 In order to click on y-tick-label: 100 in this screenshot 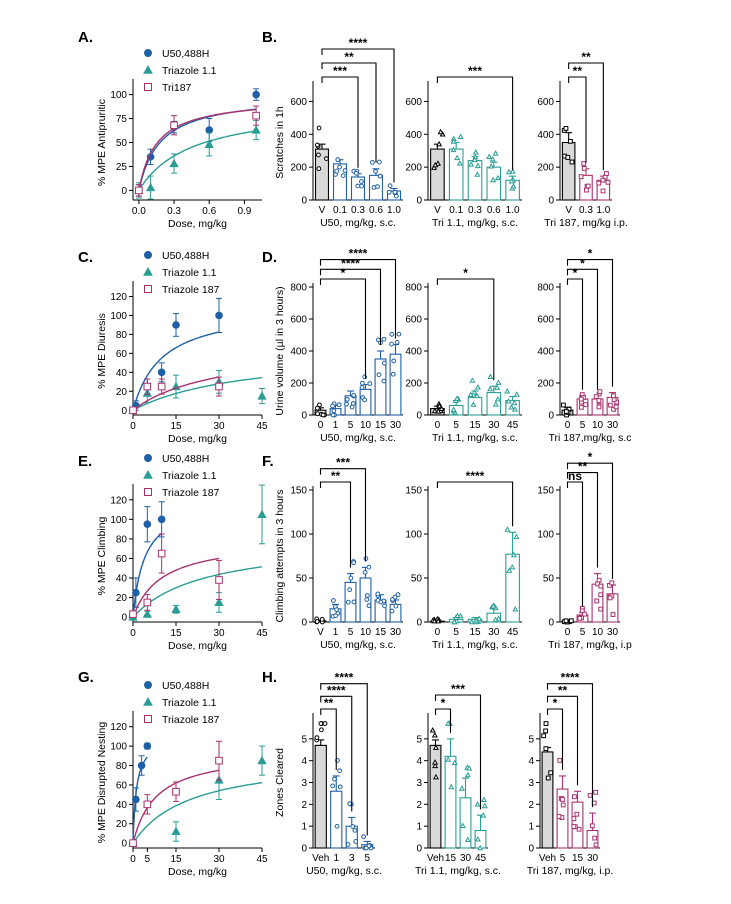, I will do `click(118, 520)`.